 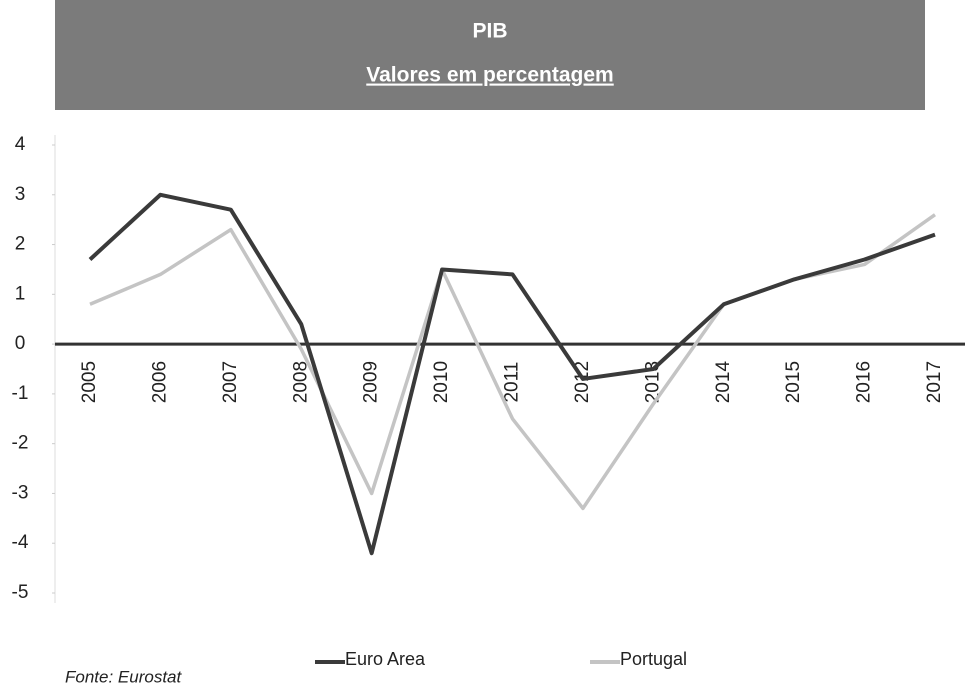 I want to click on y-tick-label: -4, so click(x=20, y=542).